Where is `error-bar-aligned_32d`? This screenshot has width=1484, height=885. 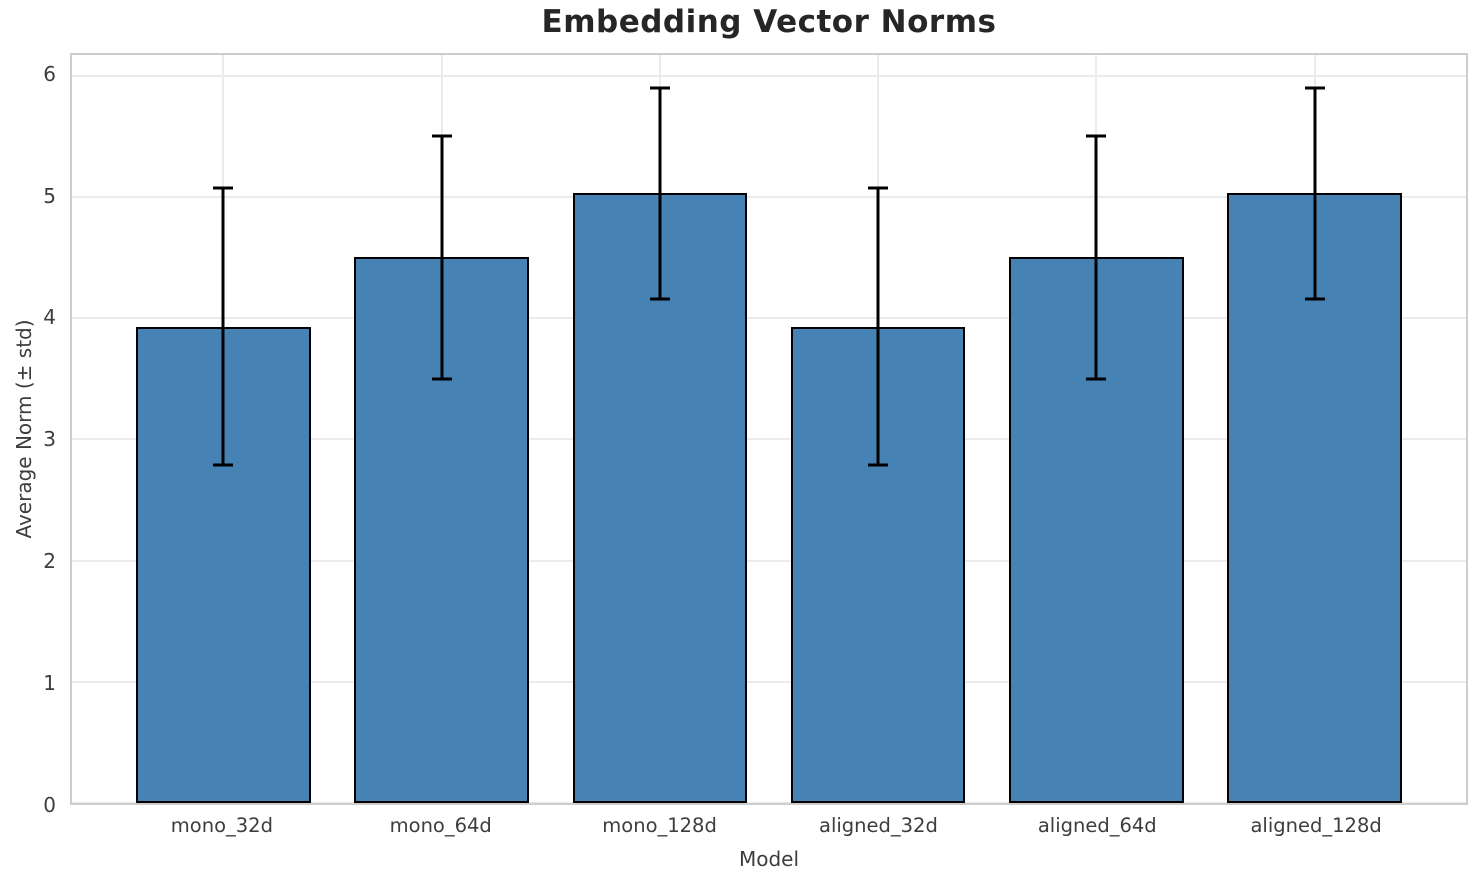
error-bar-aligned_32d is located at coordinates (878, 326).